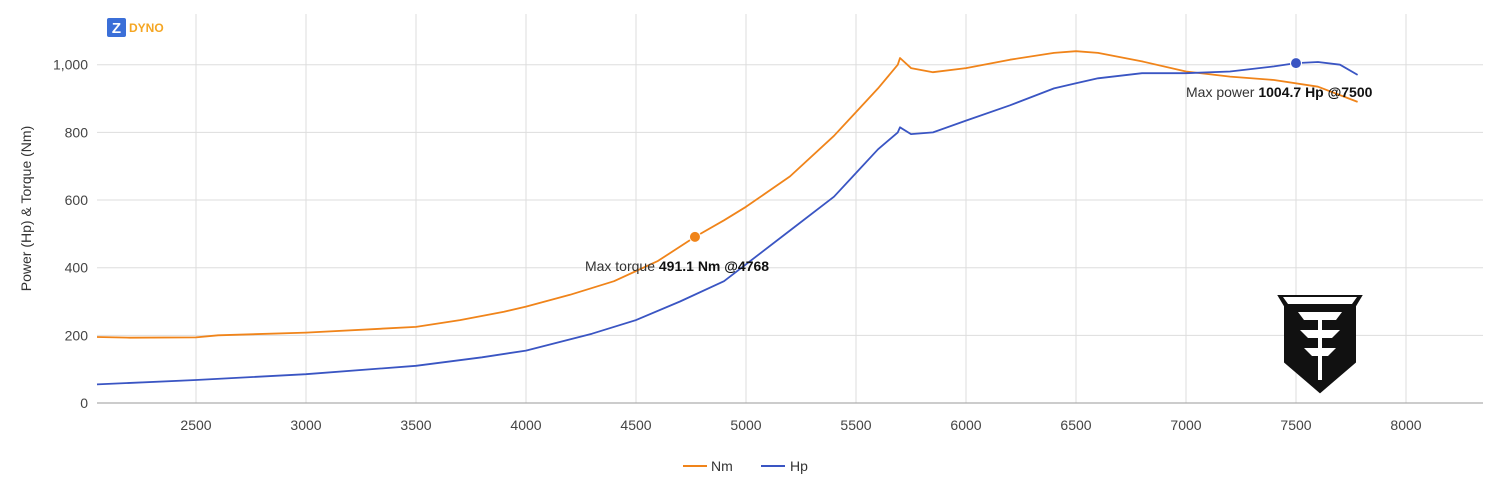  Describe the element at coordinates (77, 200) in the screenshot. I see `y-tick-label: 600` at that location.